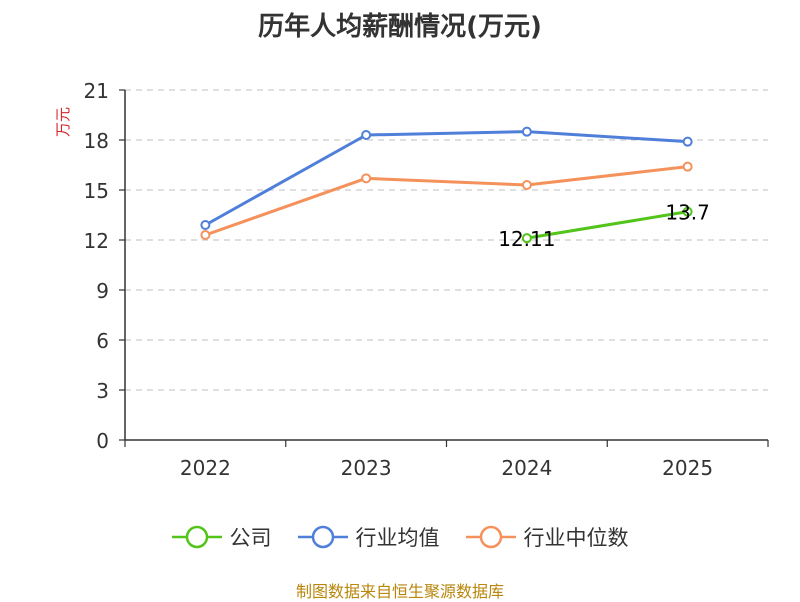 This screenshot has width=800, height=602. What do you see at coordinates (366, 468) in the screenshot?
I see `x-tick-label: 2023` at bounding box center [366, 468].